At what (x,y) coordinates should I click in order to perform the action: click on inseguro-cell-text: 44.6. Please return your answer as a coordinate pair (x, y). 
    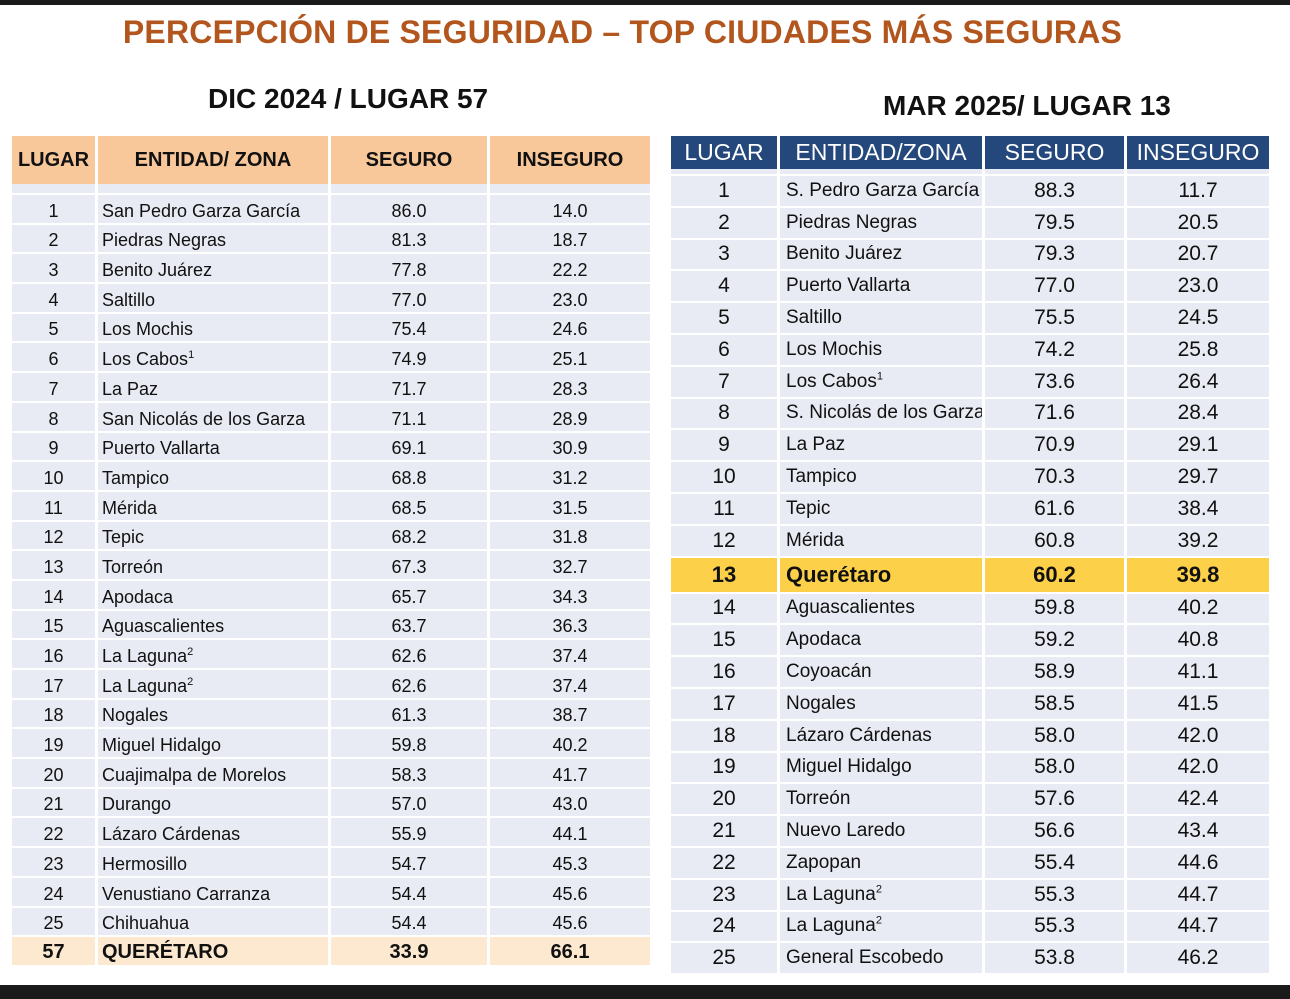
    Looking at the image, I should click on (1198, 862).